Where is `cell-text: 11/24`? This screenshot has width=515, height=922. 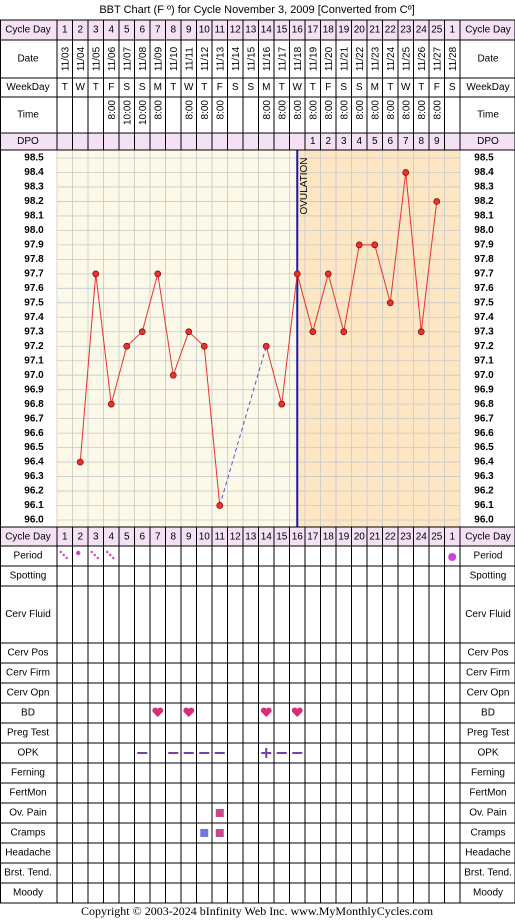 cell-text: 11/24 is located at coordinates (391, 58).